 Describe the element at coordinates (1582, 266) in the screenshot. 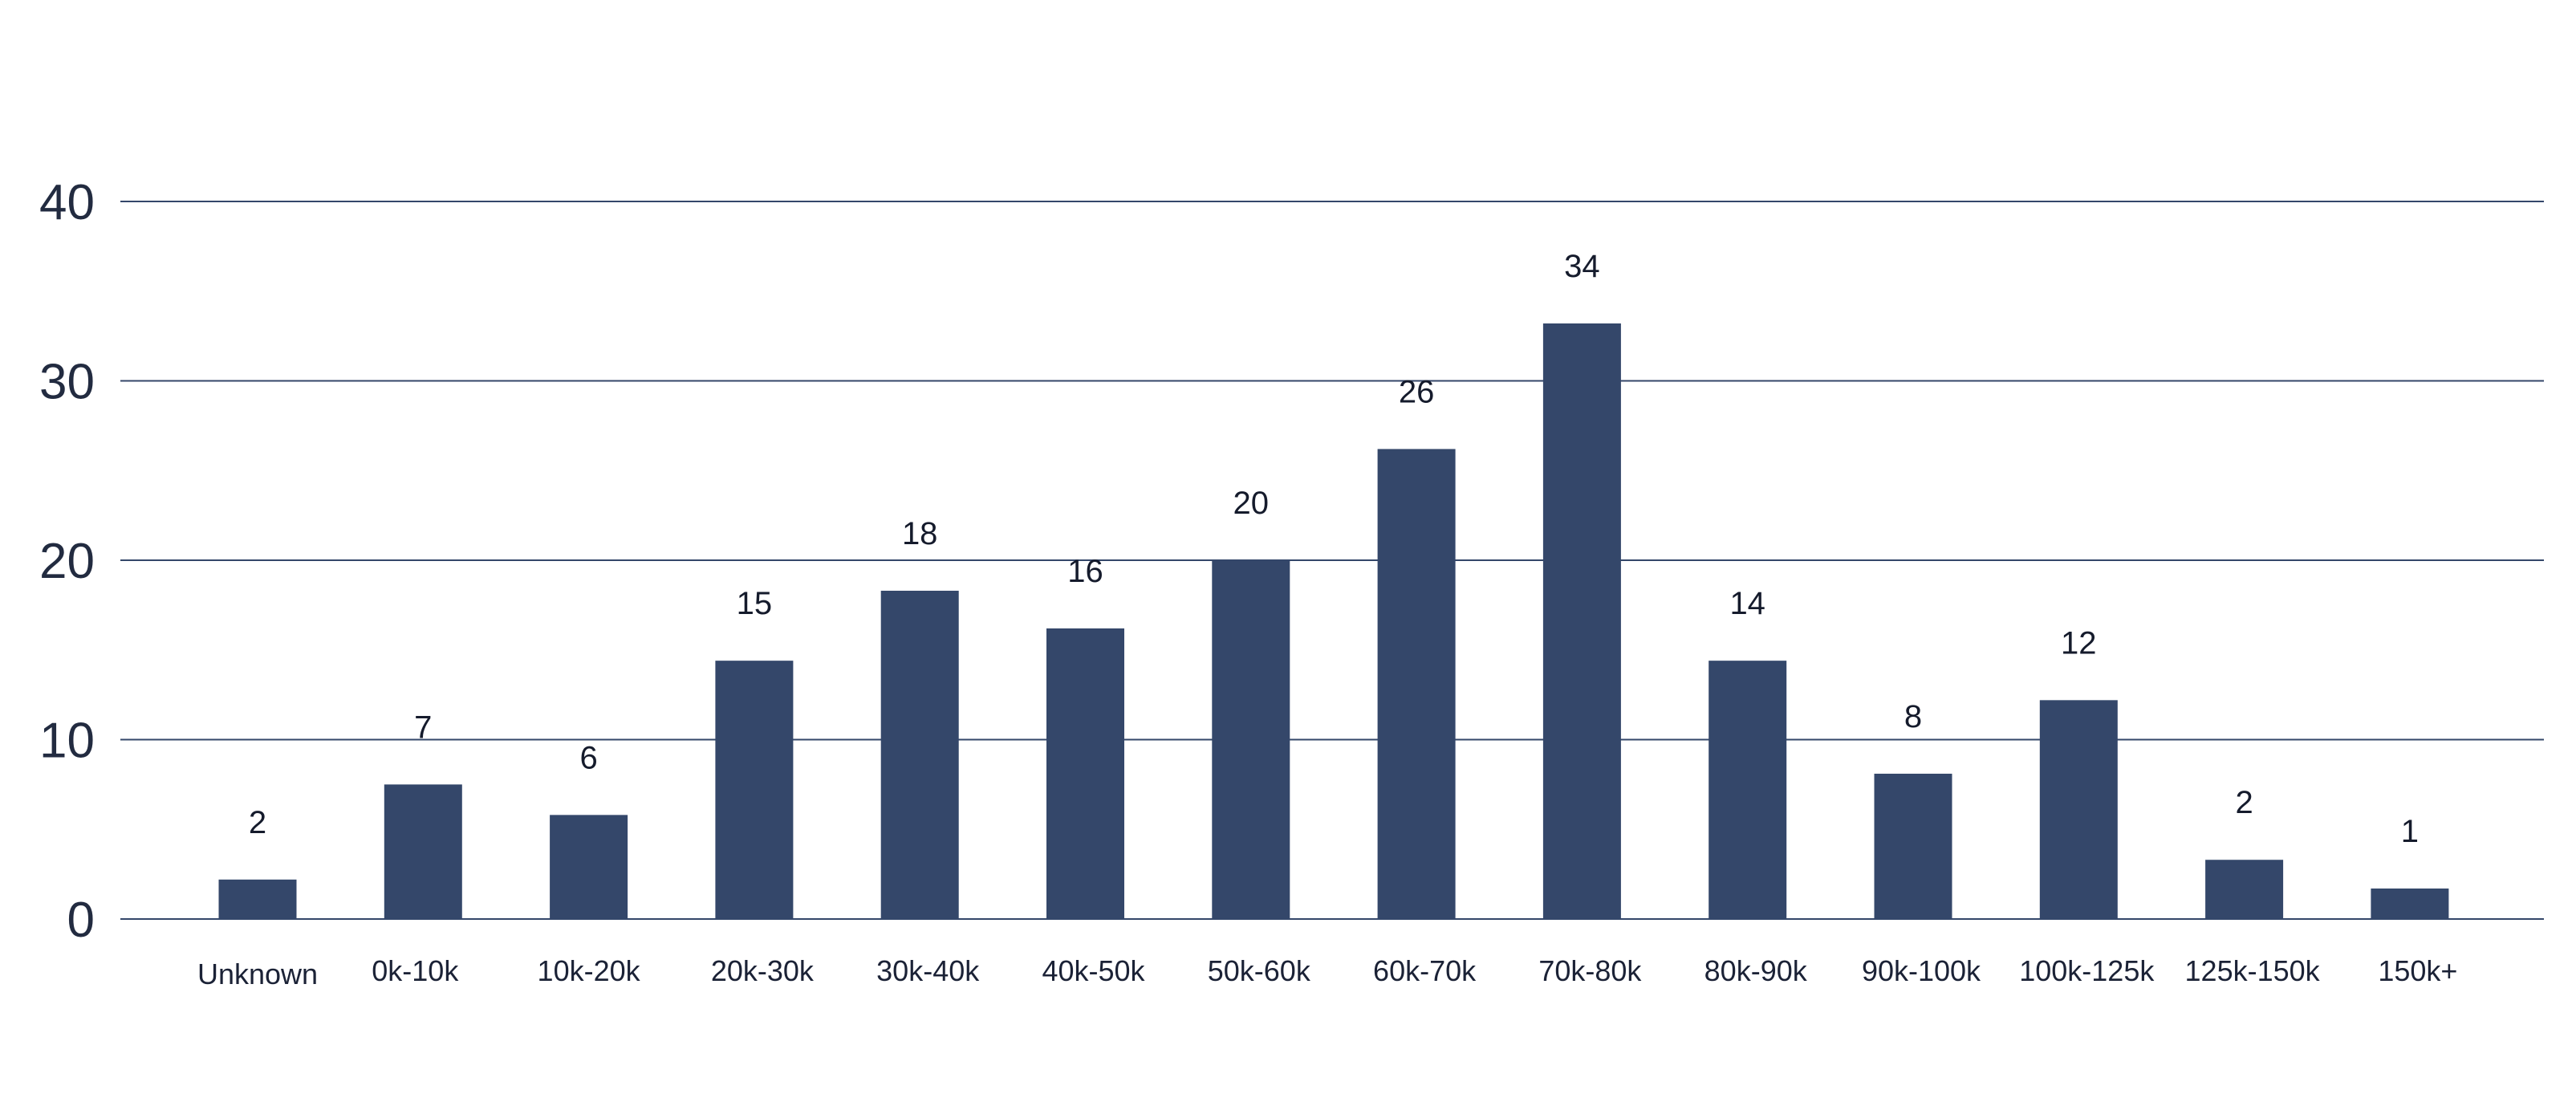

I see `data-label-70k-80k: 34` at that location.